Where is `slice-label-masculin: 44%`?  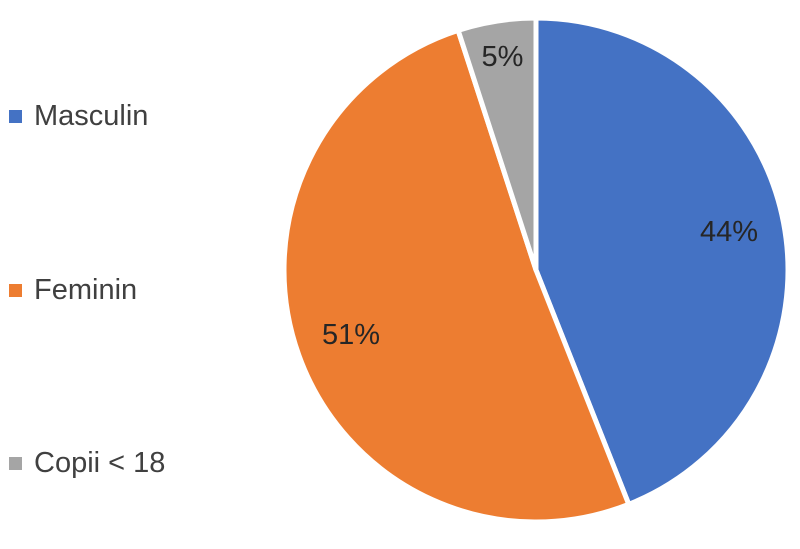 slice-label-masculin: 44% is located at coordinates (729, 232).